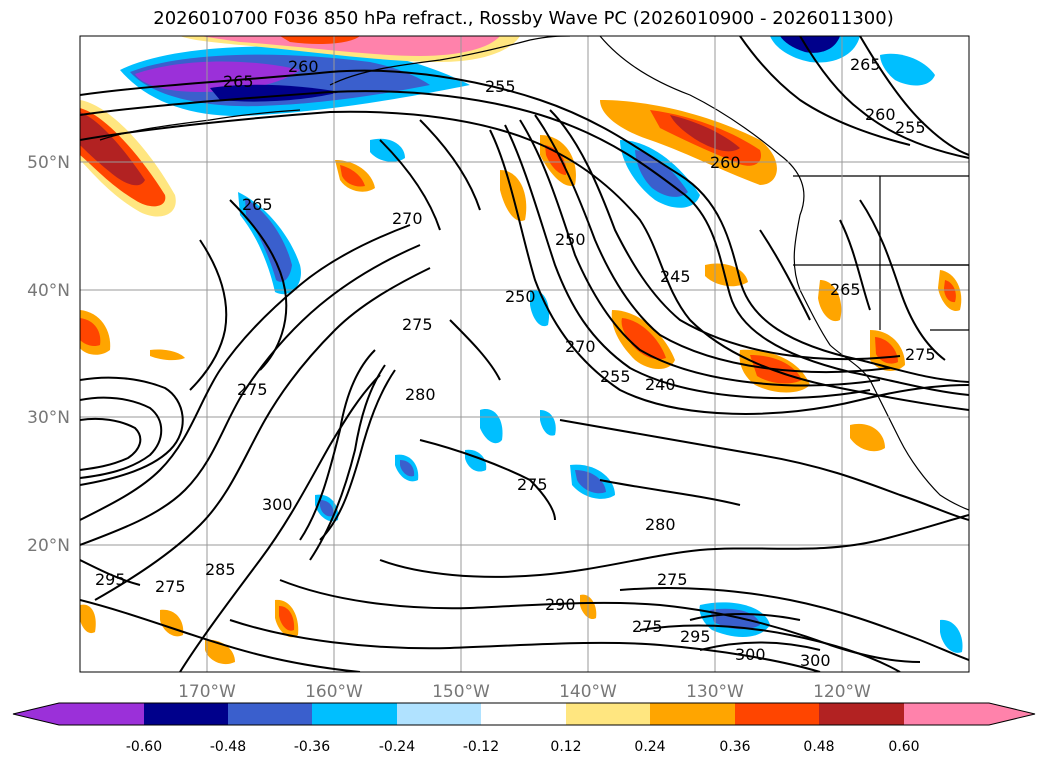  Describe the element at coordinates (207, 692) in the screenshot. I see `lon-label: 170°W` at that location.